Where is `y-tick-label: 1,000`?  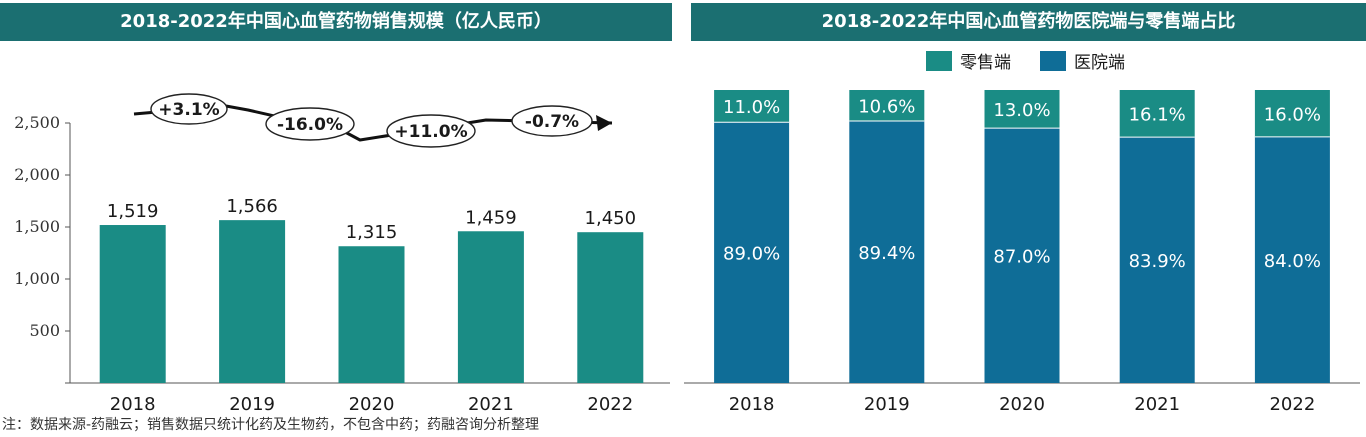 y-tick-label: 1,000 is located at coordinates (37, 278).